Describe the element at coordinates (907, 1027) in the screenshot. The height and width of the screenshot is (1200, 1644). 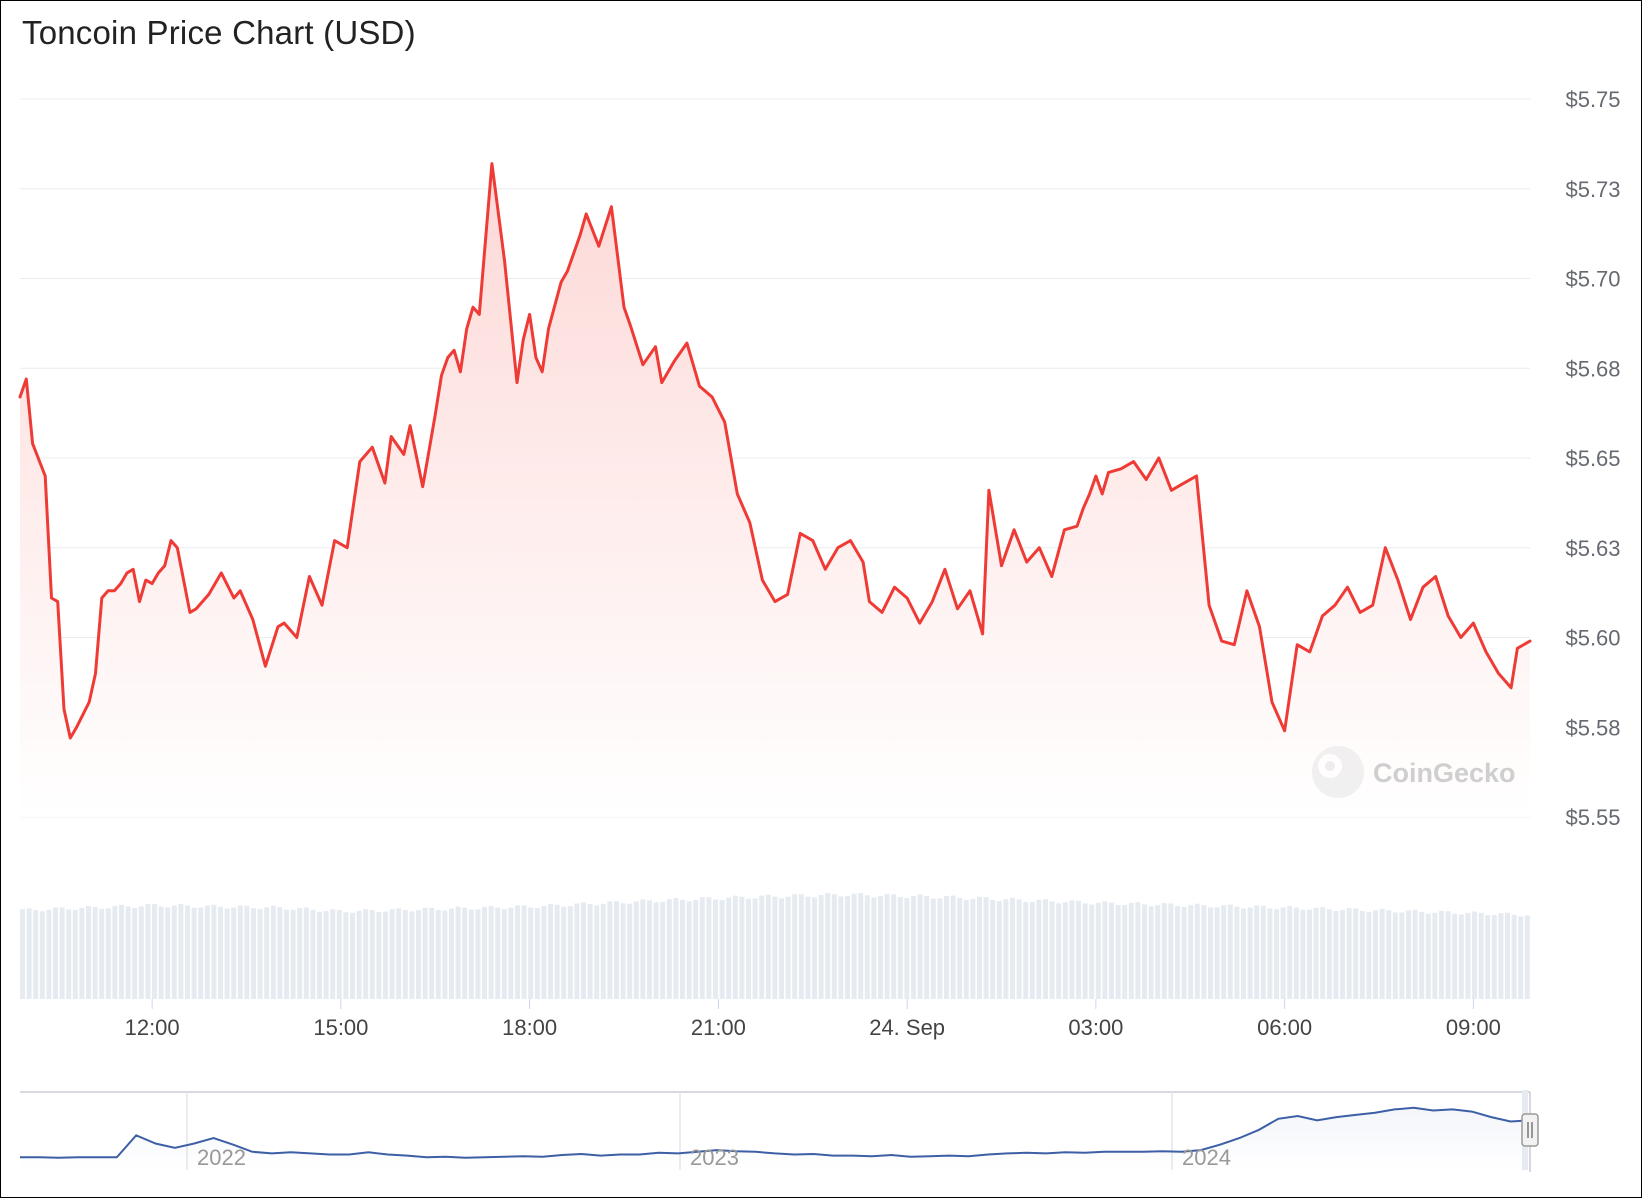
I see `x-tick-label: 24. Sep` at that location.